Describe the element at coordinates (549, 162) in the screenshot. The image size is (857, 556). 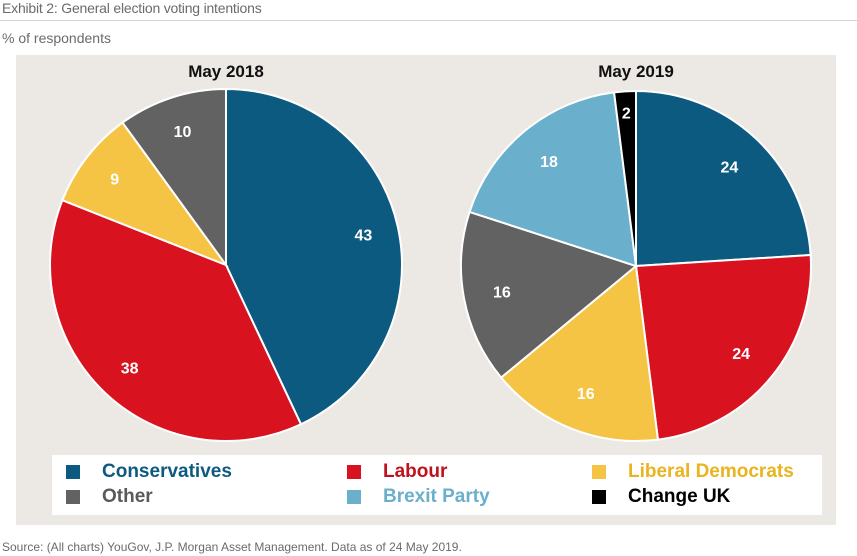
I see `pie-value-label-brexit-party: 18` at that location.